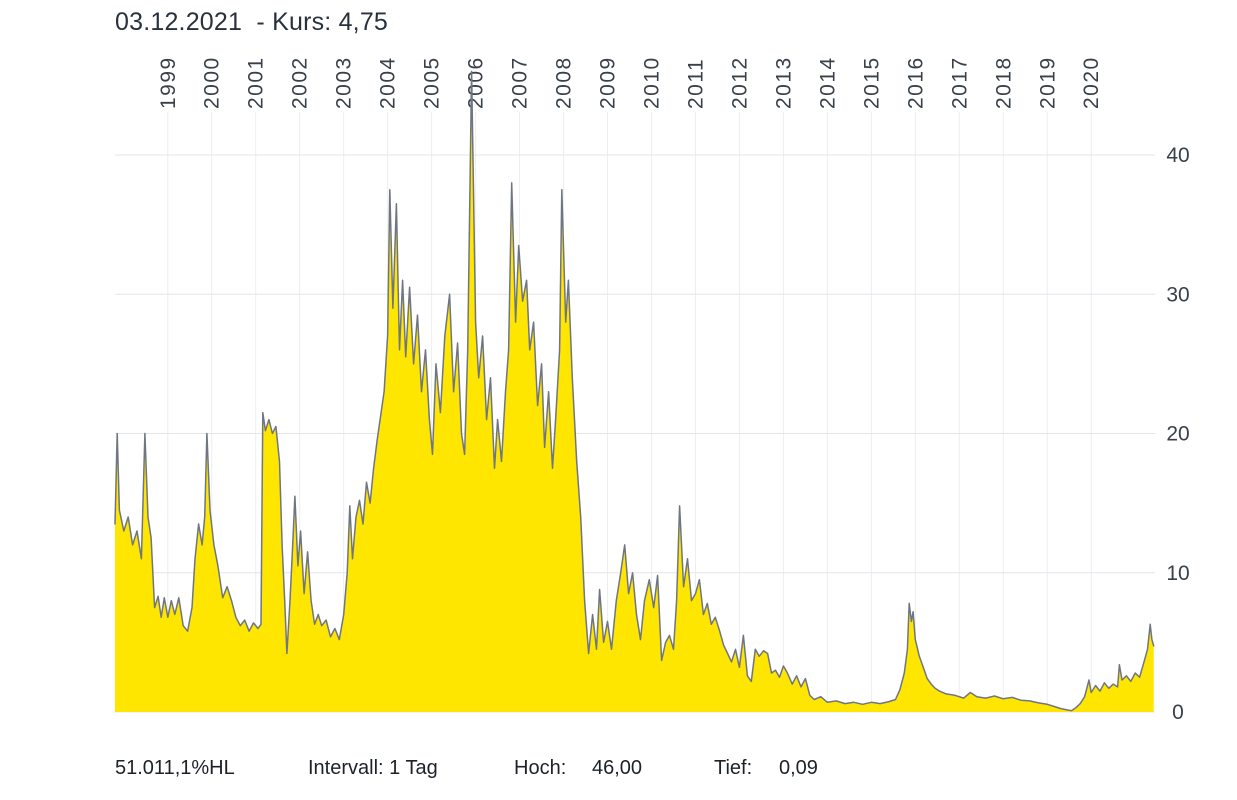 This screenshot has height=800, width=1237. I want to click on x-tick-label: 2013, so click(783, 82).